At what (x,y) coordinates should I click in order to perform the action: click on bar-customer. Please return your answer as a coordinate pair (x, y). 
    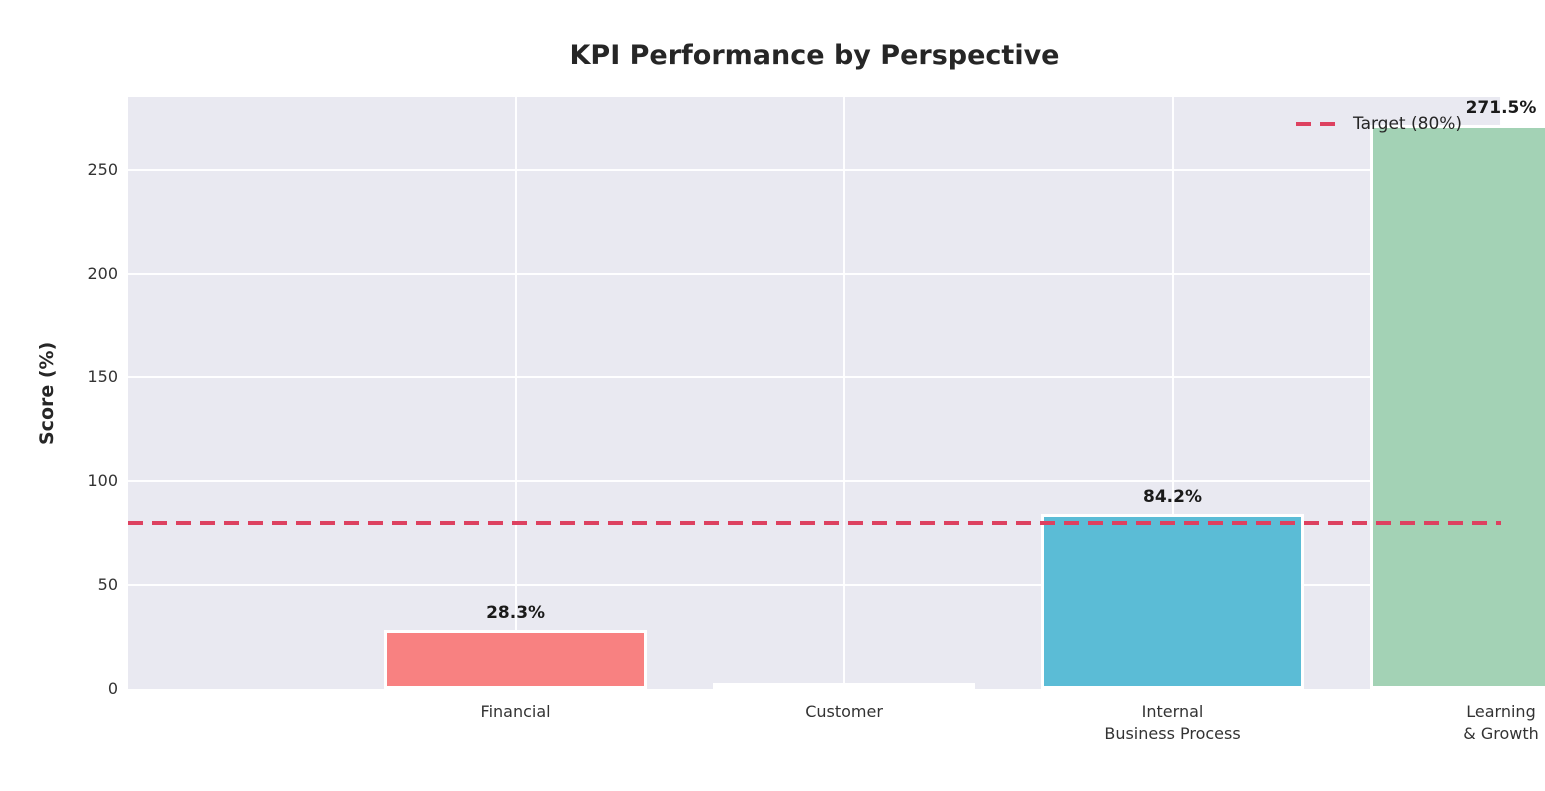
    Looking at the image, I should click on (844, 686).